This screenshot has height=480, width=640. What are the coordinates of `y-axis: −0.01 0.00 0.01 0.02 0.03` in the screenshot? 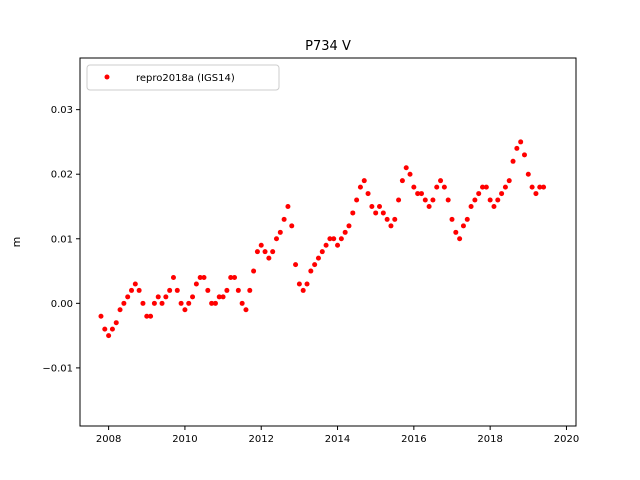 It's located at (61, 239).